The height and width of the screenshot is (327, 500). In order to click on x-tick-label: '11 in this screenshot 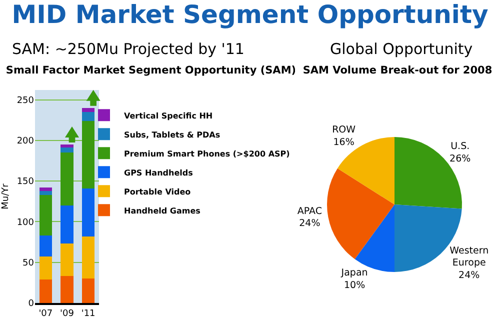, I will do `click(88, 313)`.